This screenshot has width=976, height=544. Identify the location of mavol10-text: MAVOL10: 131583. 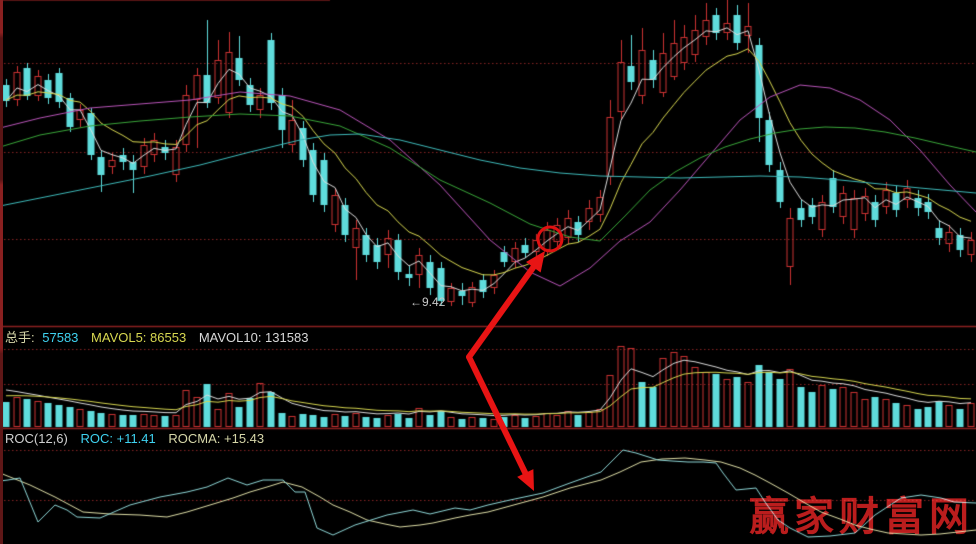
(253, 337).